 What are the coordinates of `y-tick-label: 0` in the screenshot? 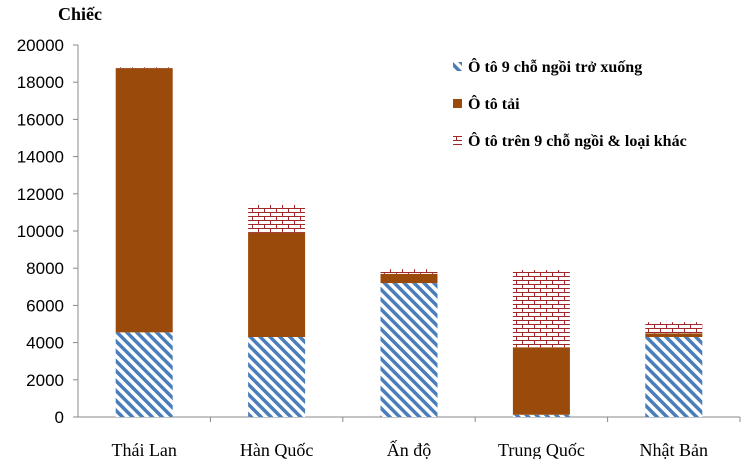 It's located at (59, 417).